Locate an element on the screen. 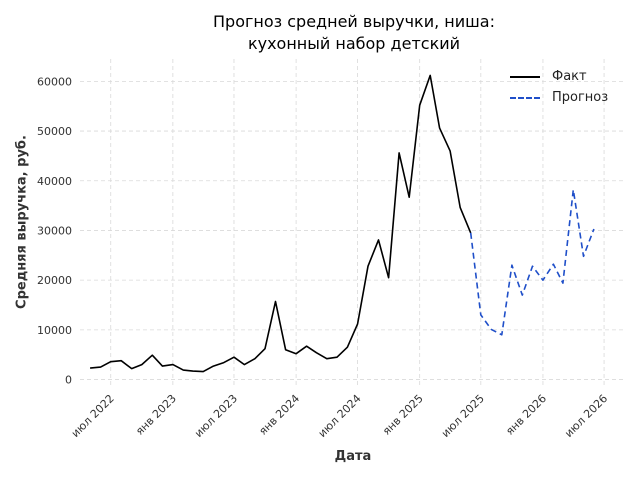 The image size is (640, 480). legend-item-fact: Факт is located at coordinates (559, 76).